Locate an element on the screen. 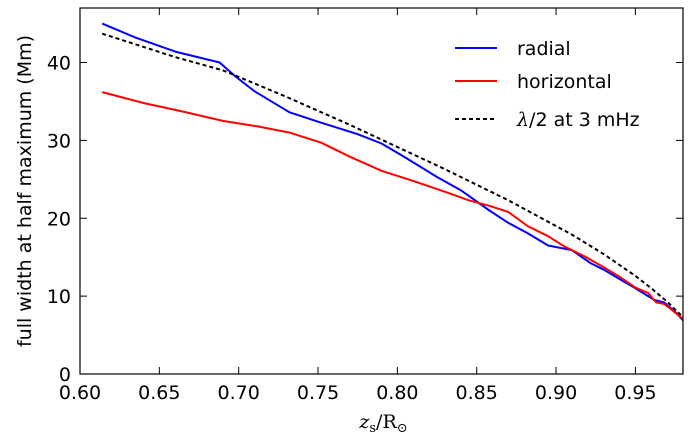 The image size is (691, 436). x-tick-label: 0.75 is located at coordinates (318, 393).